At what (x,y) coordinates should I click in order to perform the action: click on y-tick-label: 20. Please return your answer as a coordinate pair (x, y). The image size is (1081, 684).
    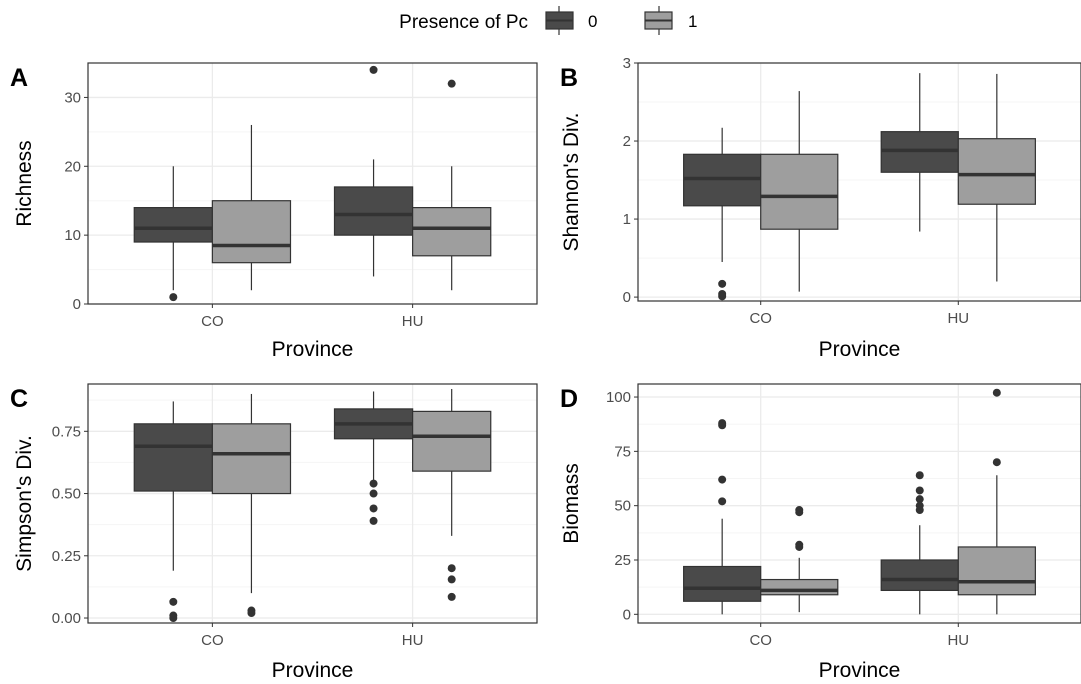
    Looking at the image, I should click on (72, 166).